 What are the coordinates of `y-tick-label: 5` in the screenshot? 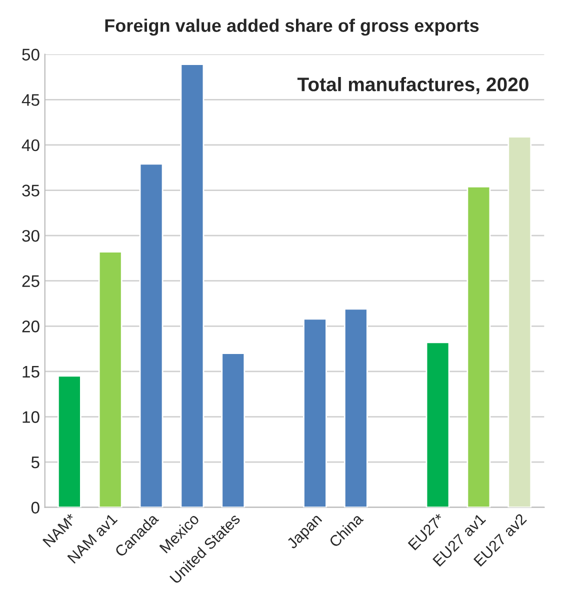 It's located at (35, 462).